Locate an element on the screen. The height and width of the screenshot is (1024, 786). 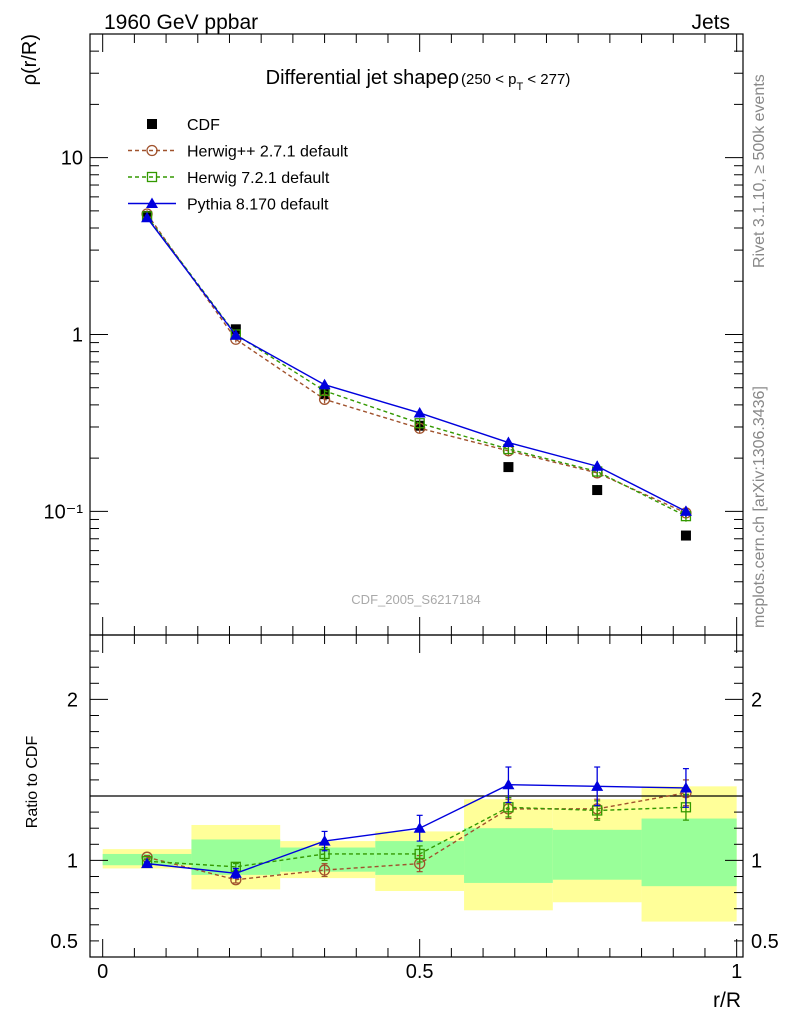
ratio-x-tick-label: 0 is located at coordinates (102, 972).